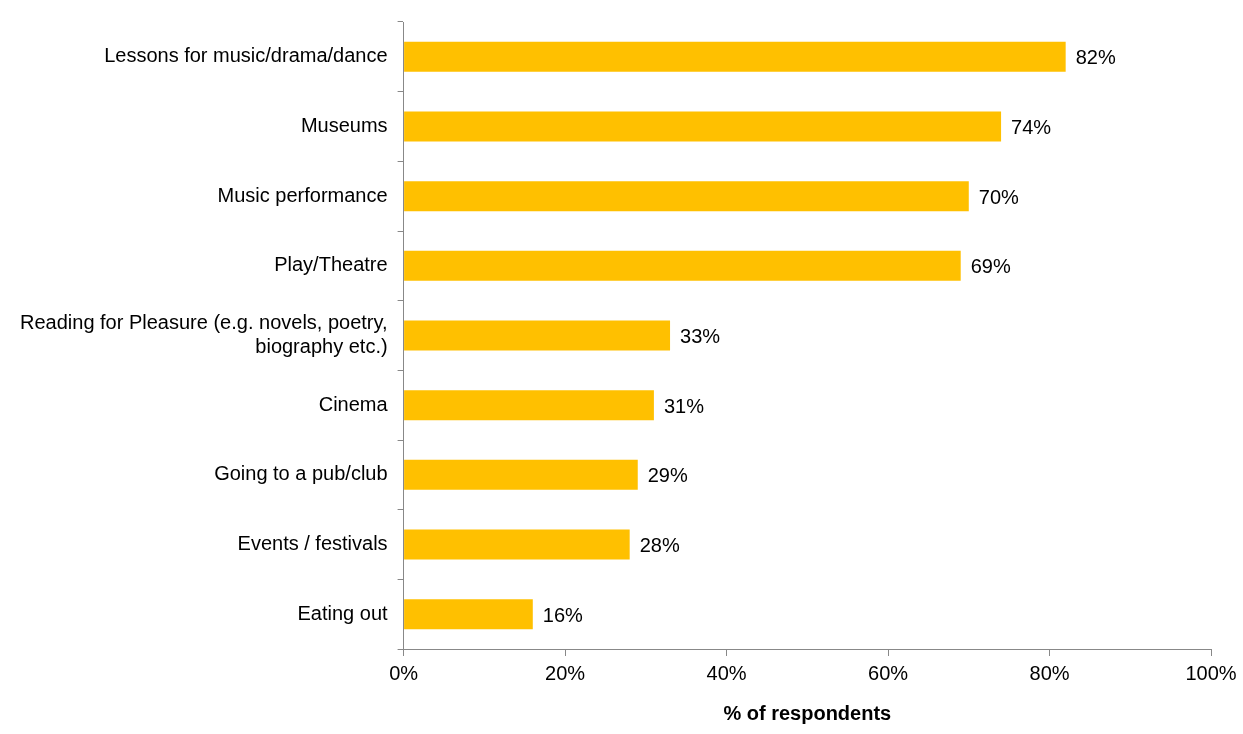 The image size is (1243, 734). I want to click on x-tick-label: 20%, so click(565, 672).